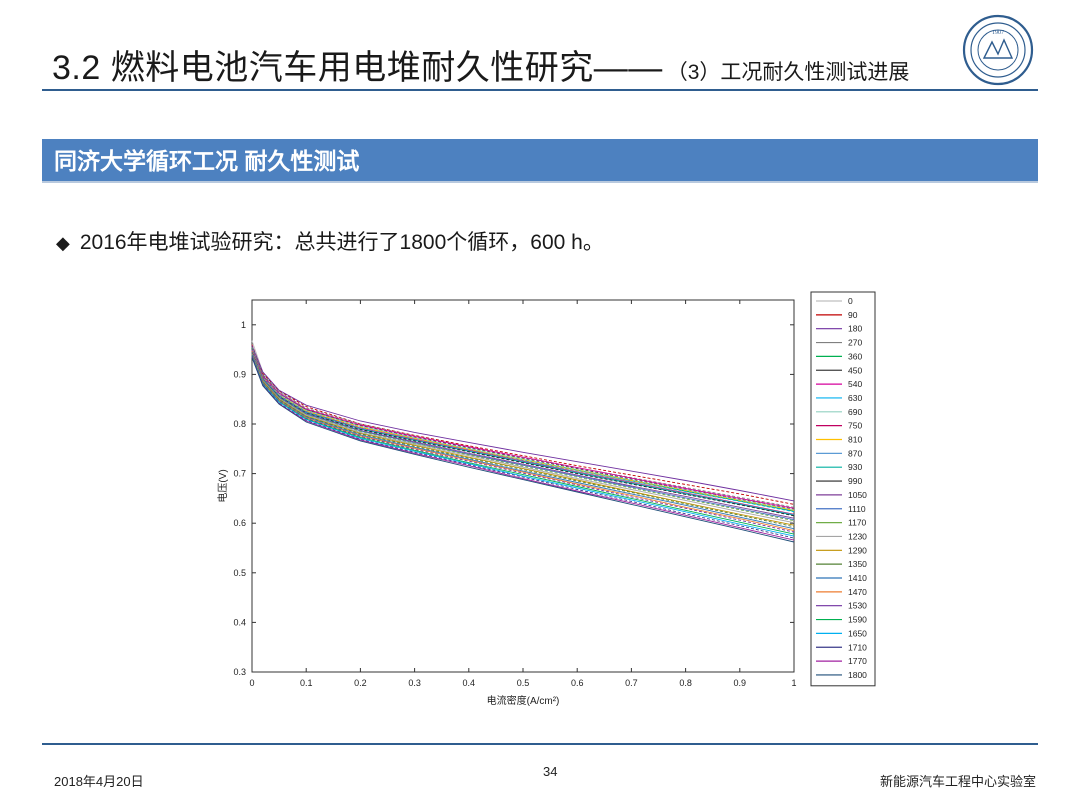 The image size is (1080, 810). What do you see at coordinates (469, 683) in the screenshot?
I see `x-tick-label: 0.4` at bounding box center [469, 683].